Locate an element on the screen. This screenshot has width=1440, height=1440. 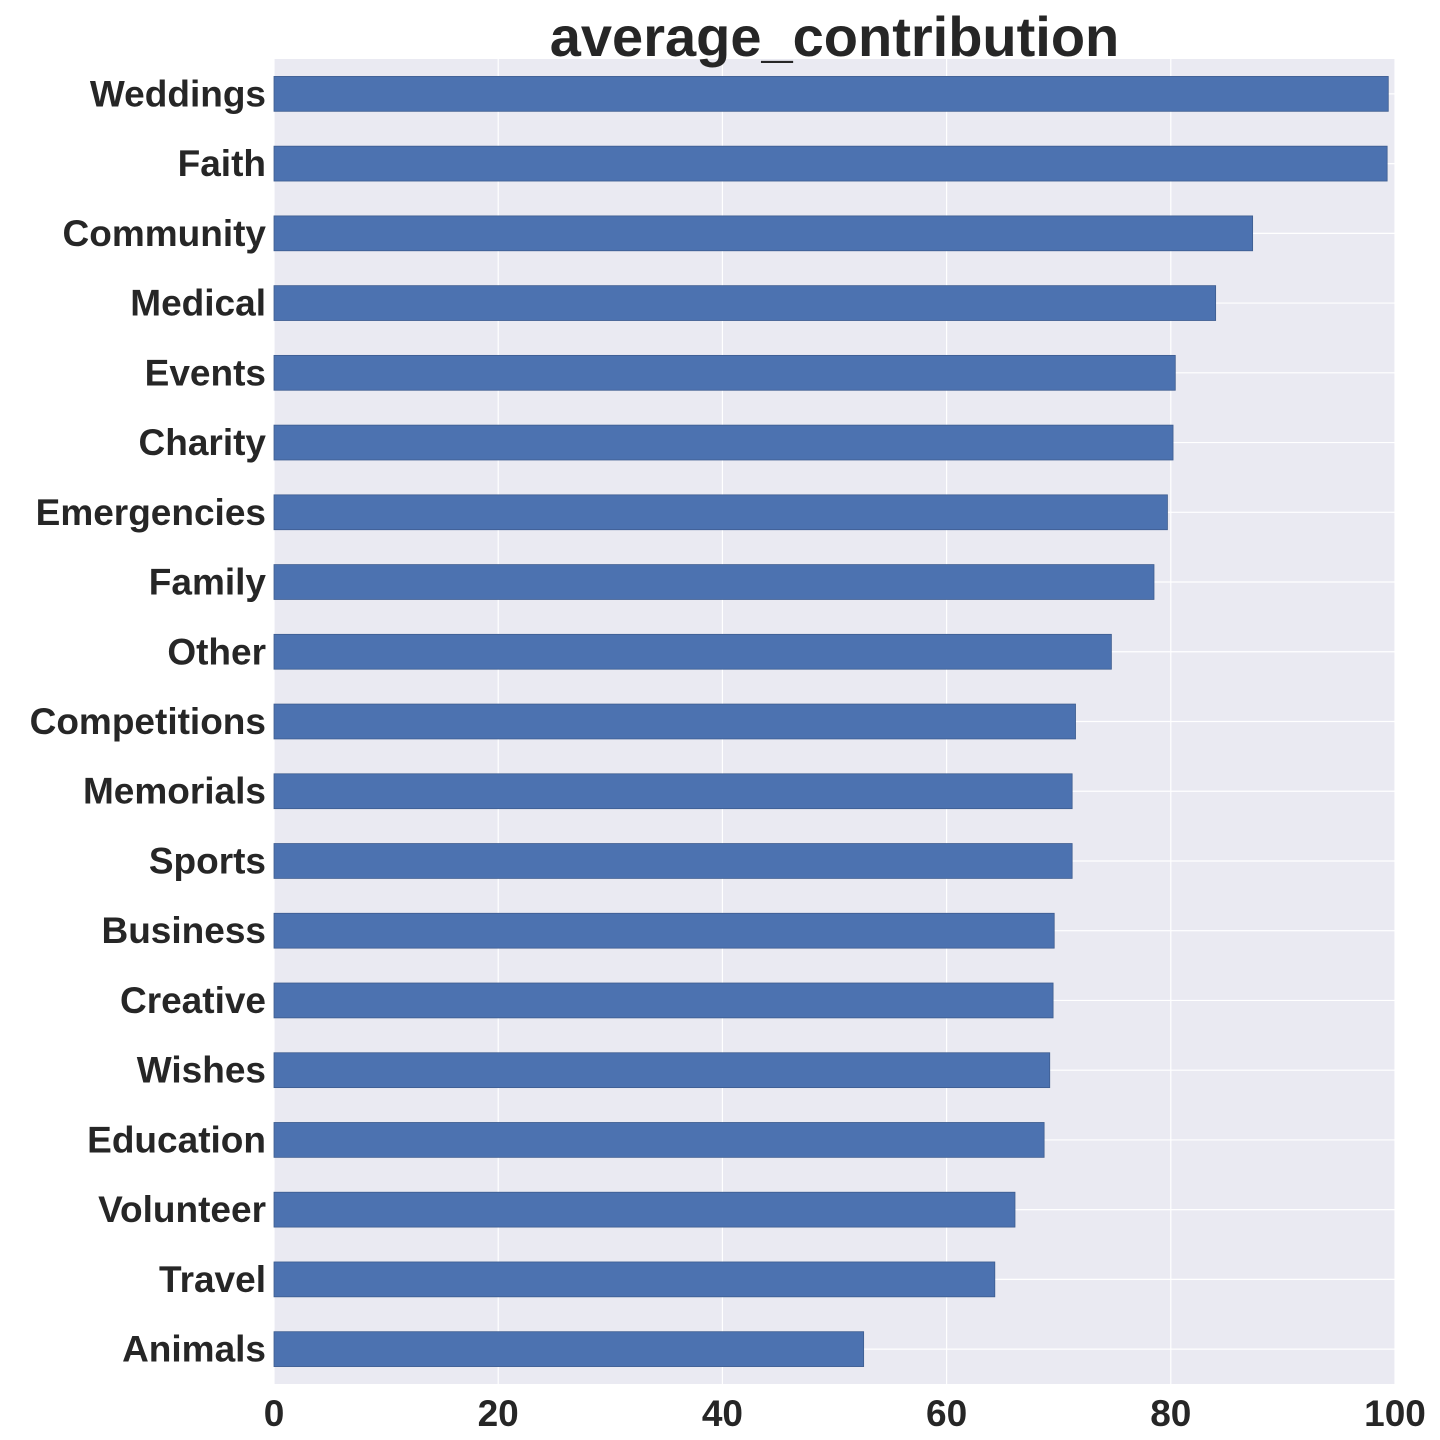
x-tick-label: 0 is located at coordinates (274, 1413).